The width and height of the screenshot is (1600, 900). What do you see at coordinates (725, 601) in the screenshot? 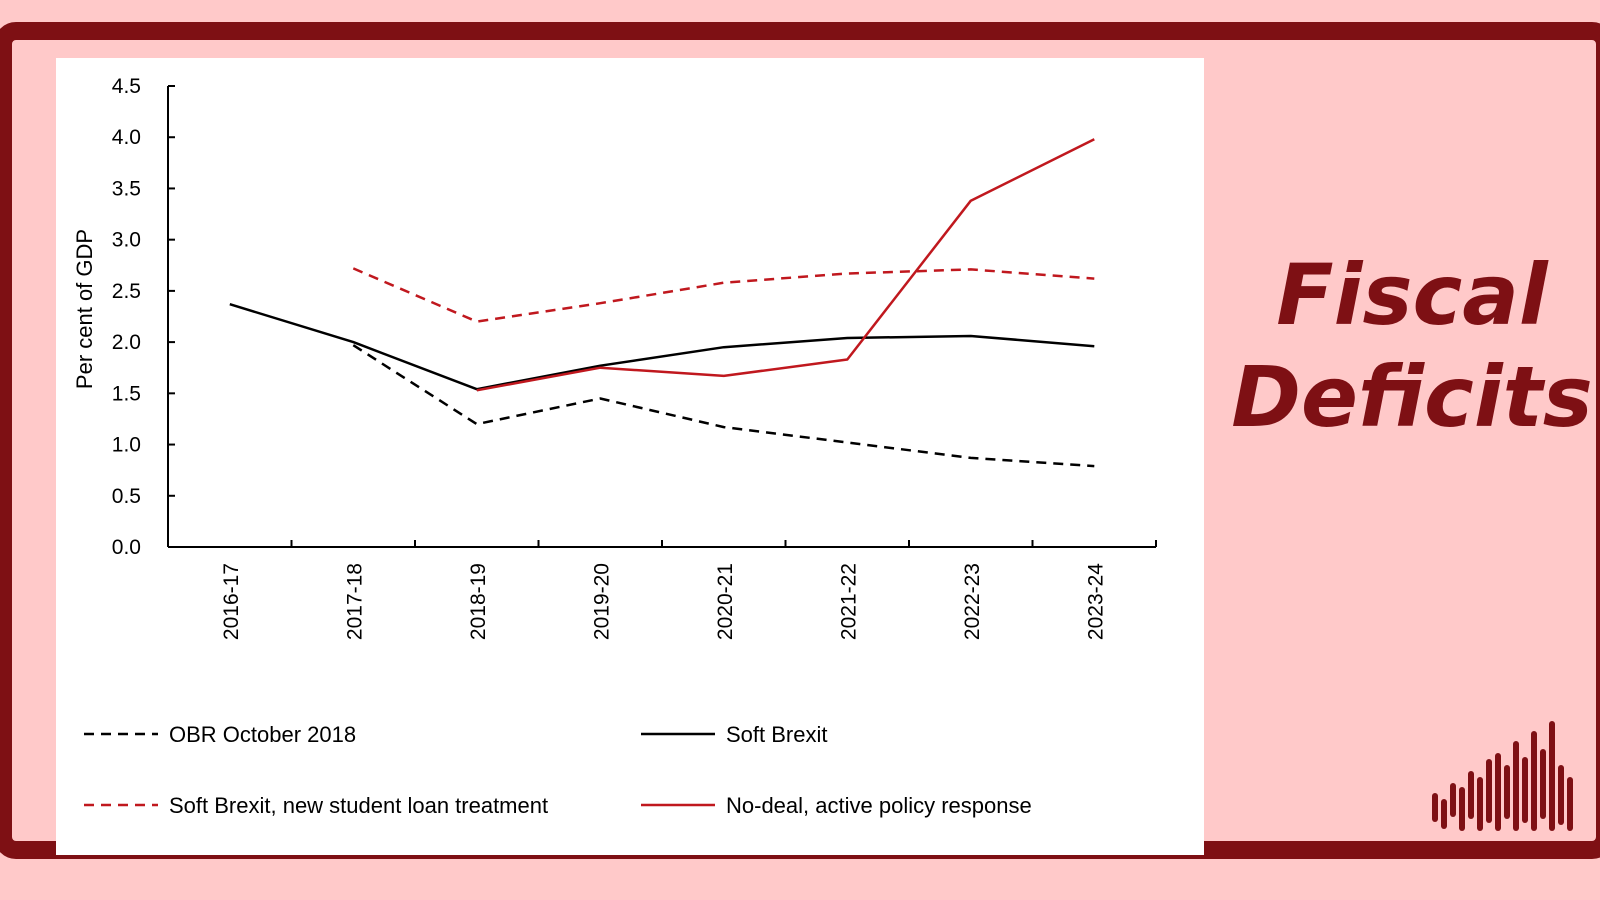
I see `x-tick-label: 2020-21` at bounding box center [725, 601].